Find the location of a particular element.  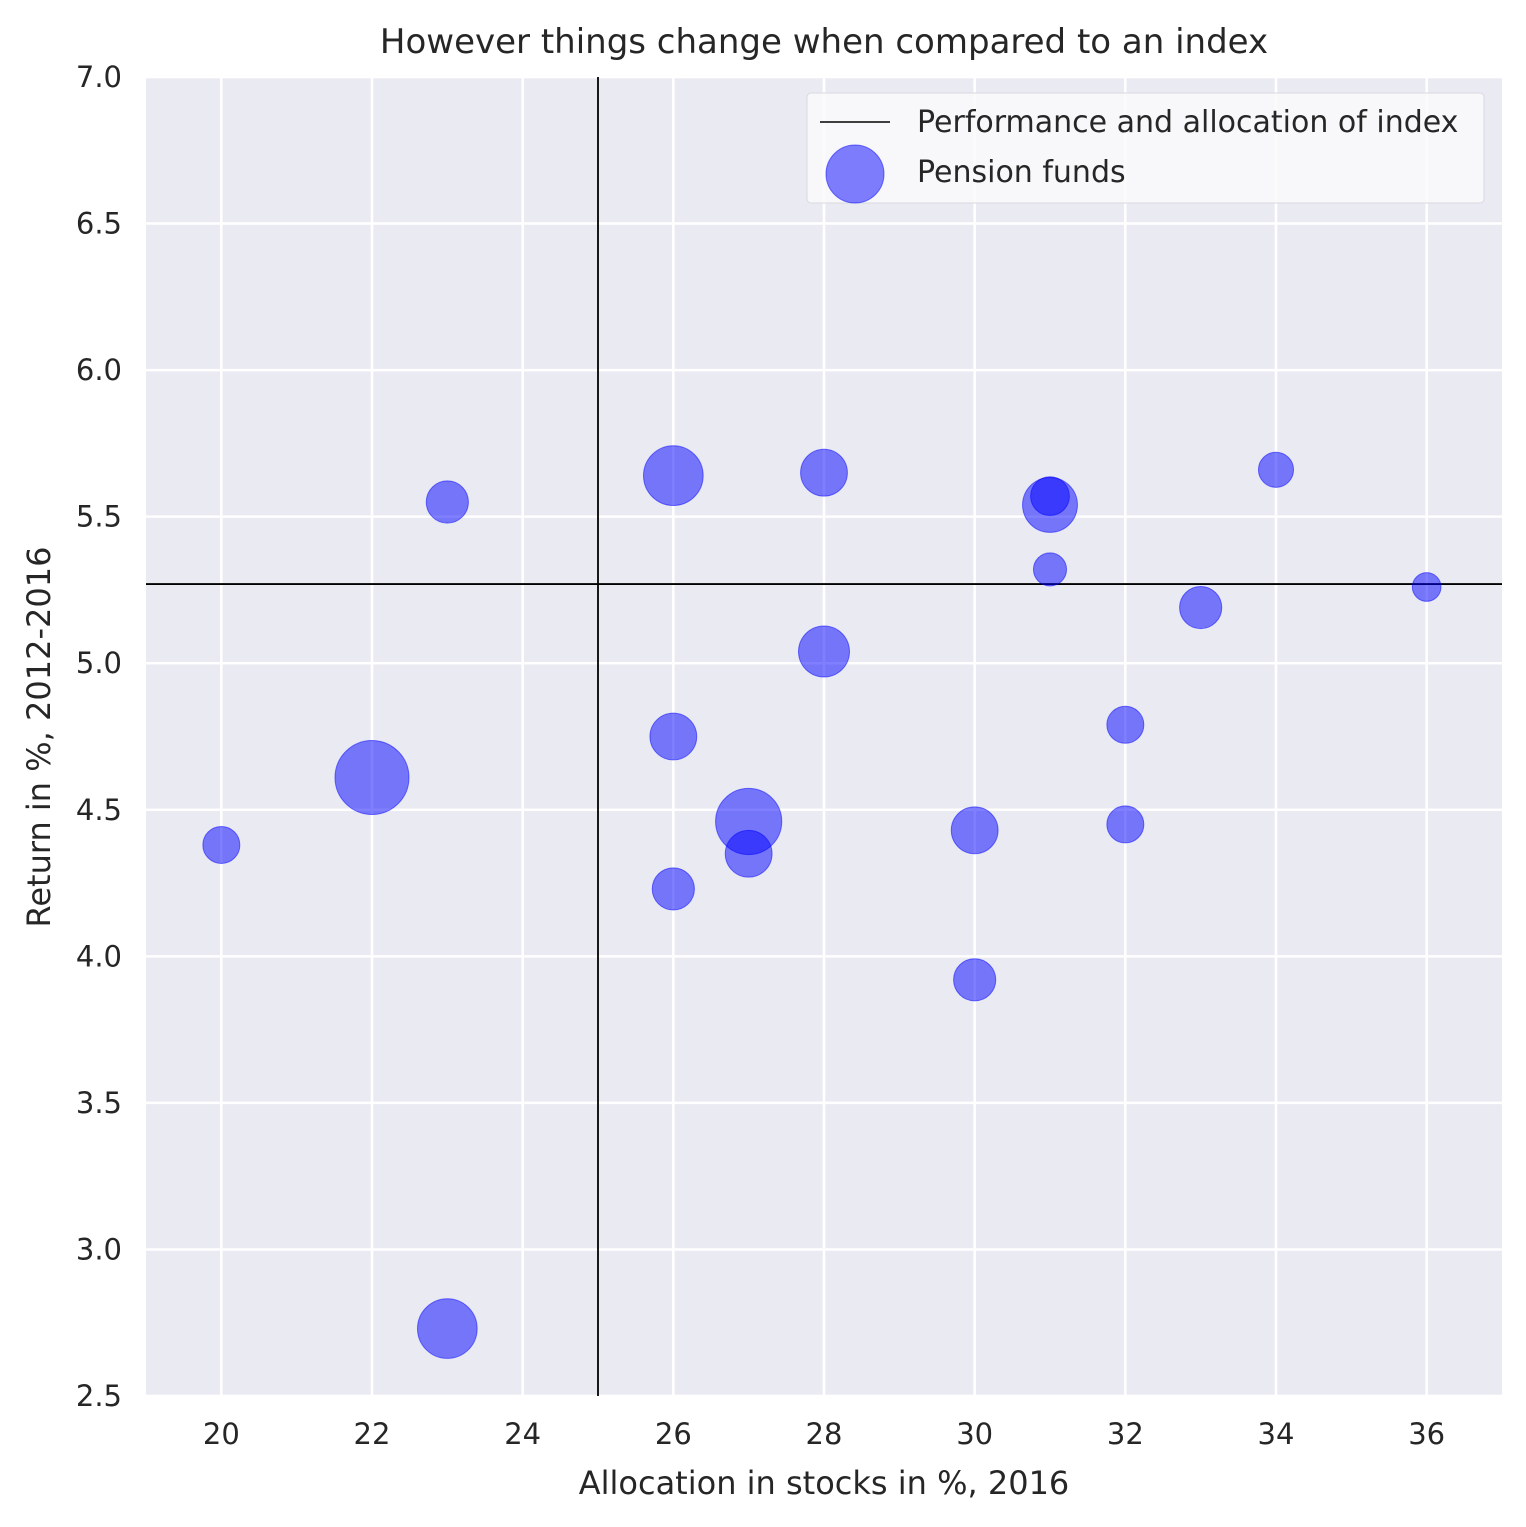

legend-marker-swatch is located at coordinates (855, 174).